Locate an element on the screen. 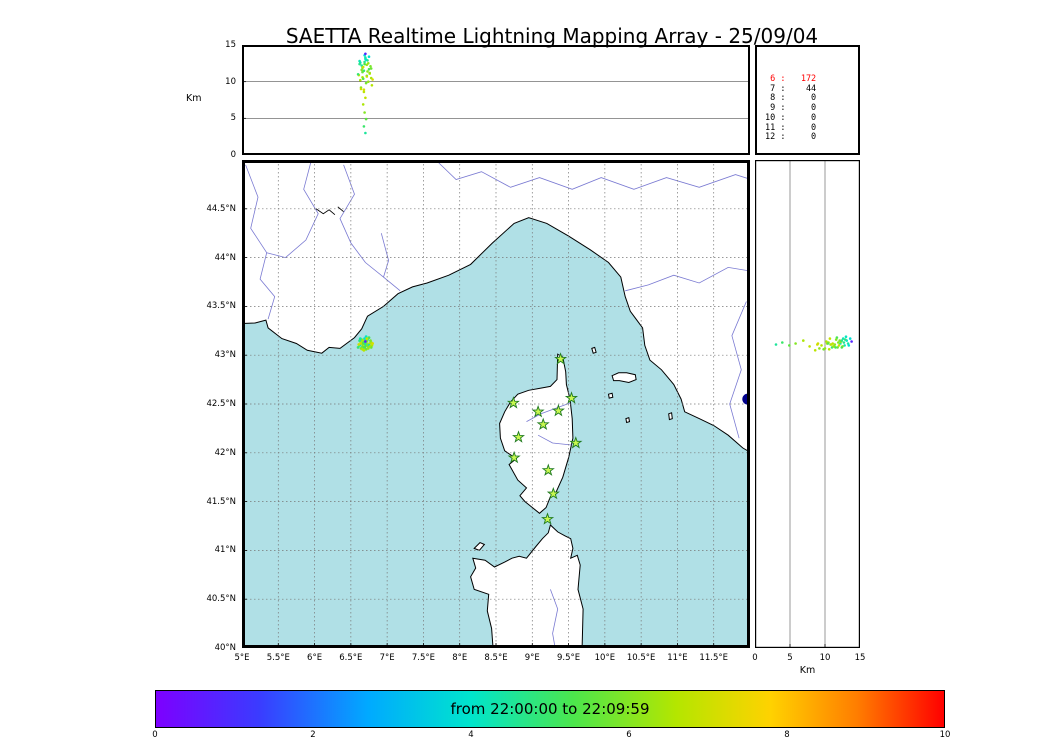  landmass-sardinia is located at coordinates (527, 586).